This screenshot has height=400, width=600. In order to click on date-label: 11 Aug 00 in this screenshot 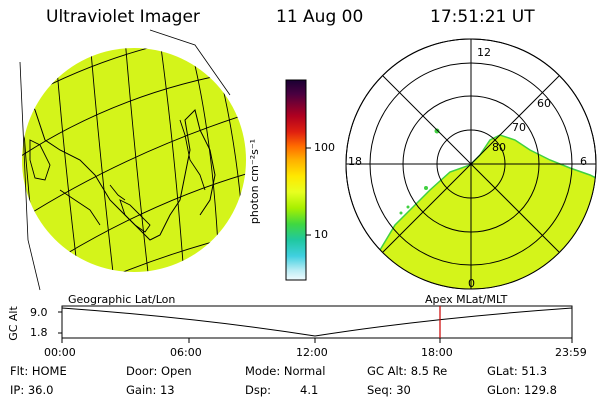, I will do `click(320, 17)`.